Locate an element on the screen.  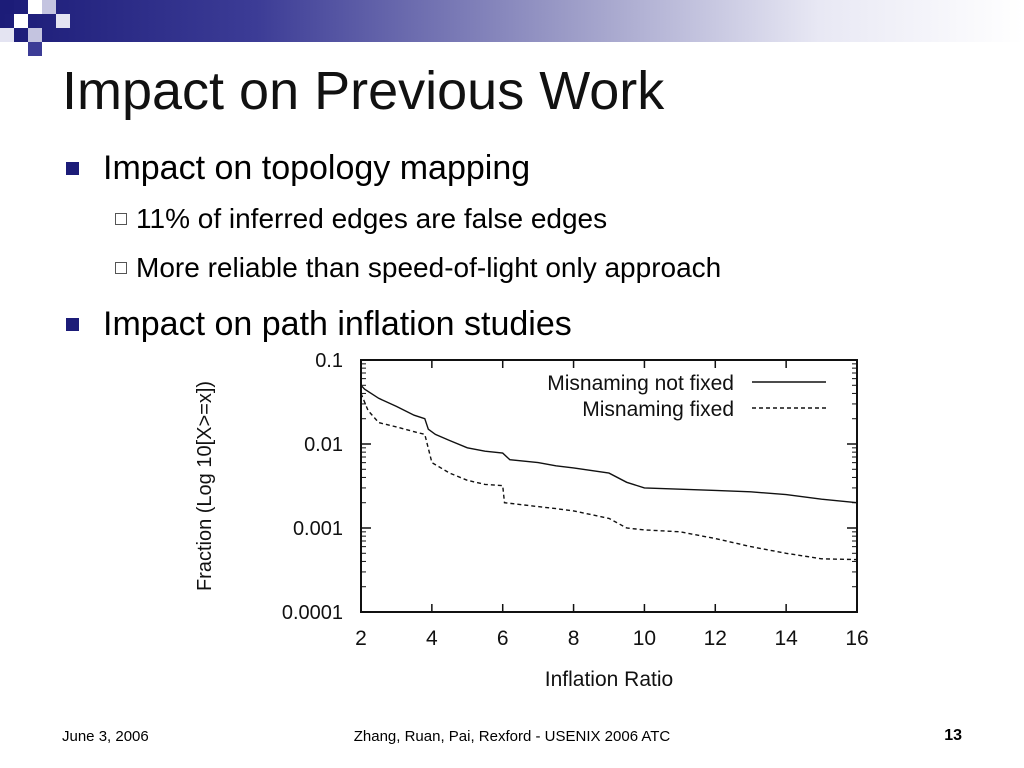
bullet-topology-mapping: Impact on topology mapping is located at coordinates (298, 168).